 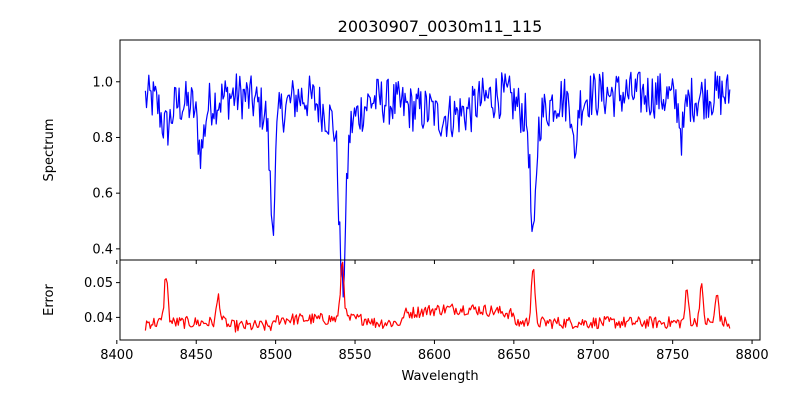 I want to click on x-tick-label: 8750, so click(x=672, y=355).